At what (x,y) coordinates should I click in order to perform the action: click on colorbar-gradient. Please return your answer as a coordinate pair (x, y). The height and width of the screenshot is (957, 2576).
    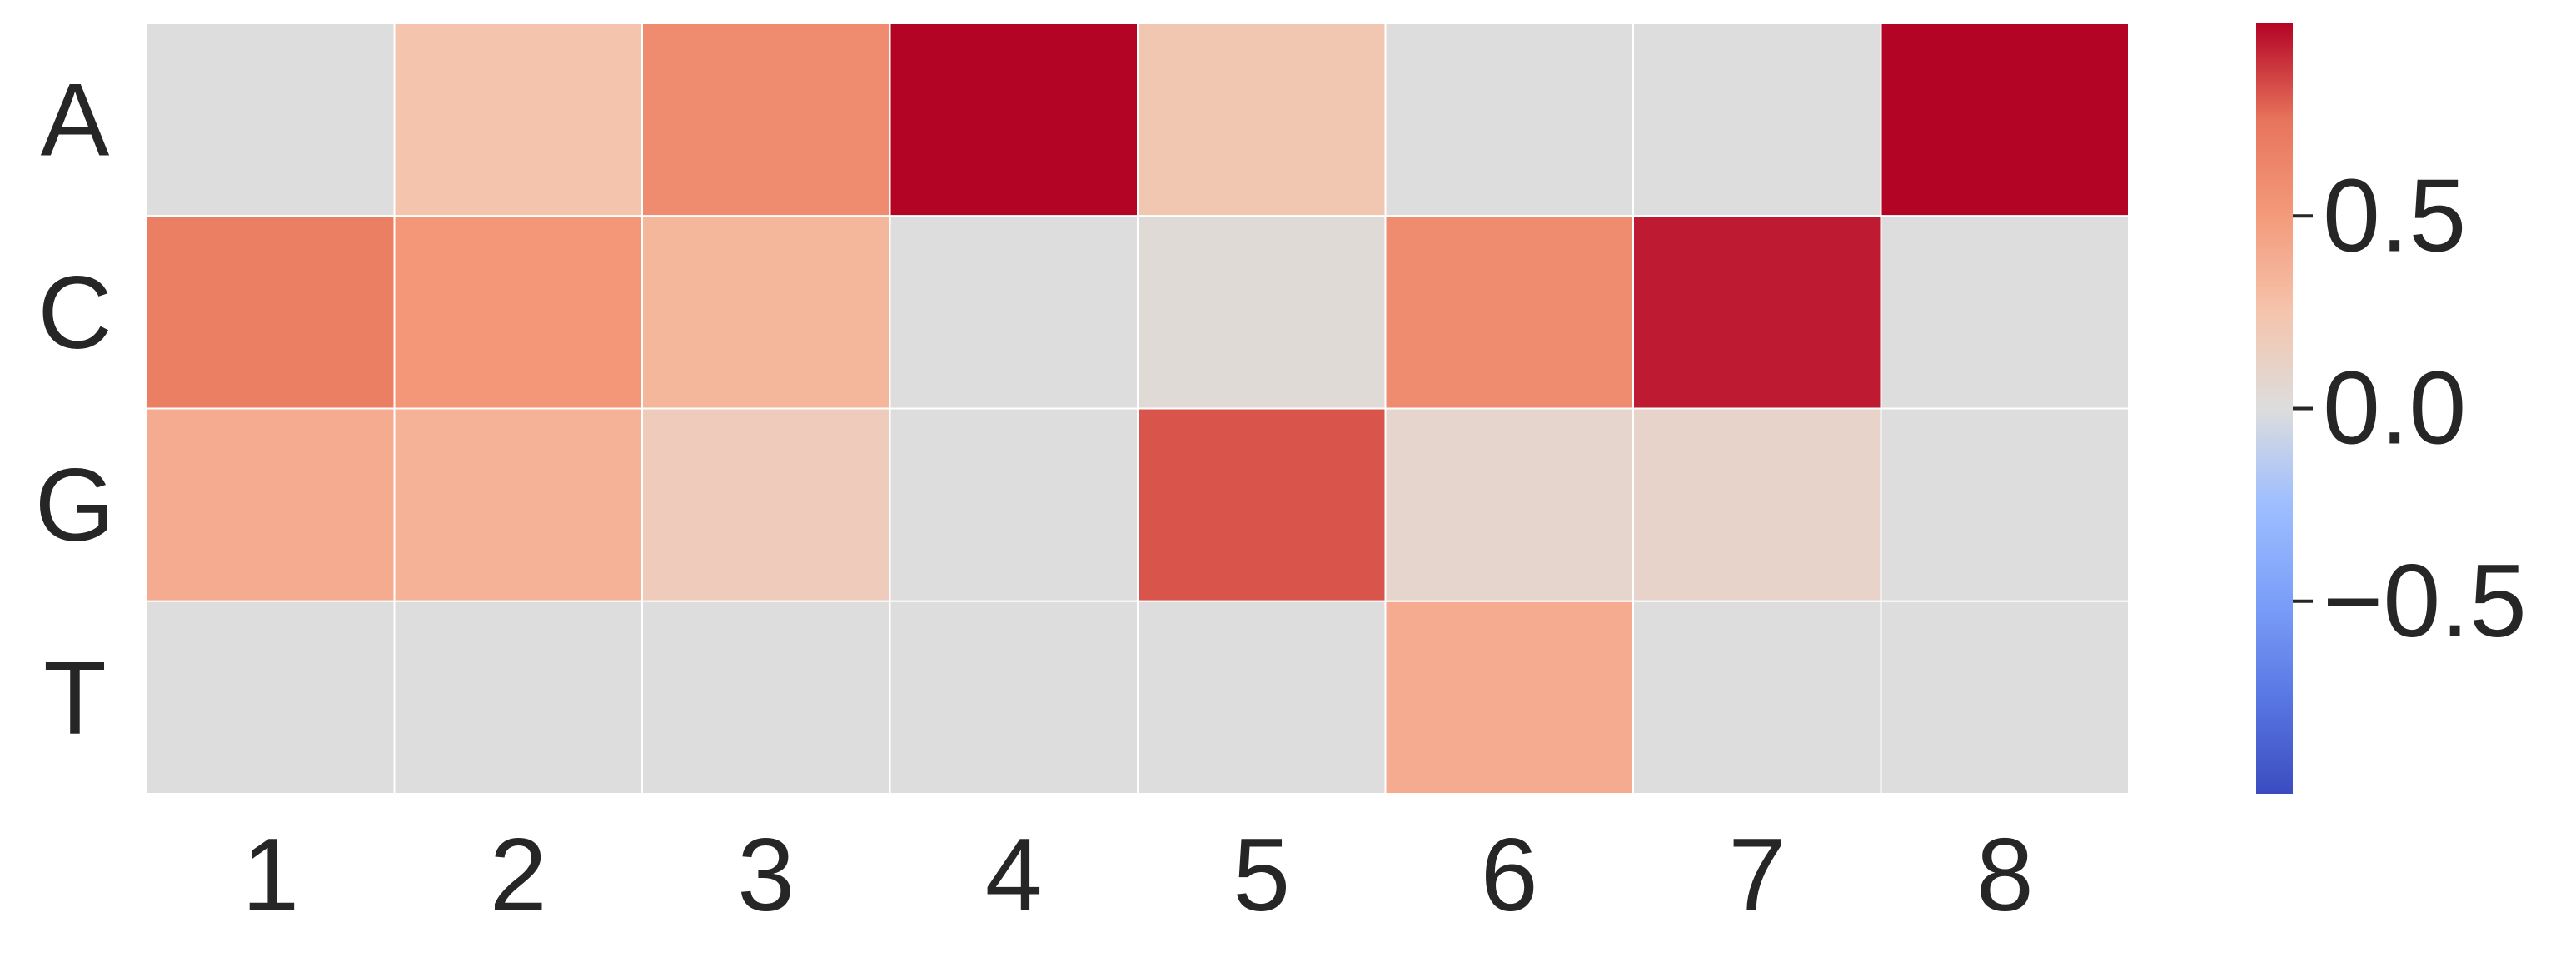
    Looking at the image, I should click on (2274, 408).